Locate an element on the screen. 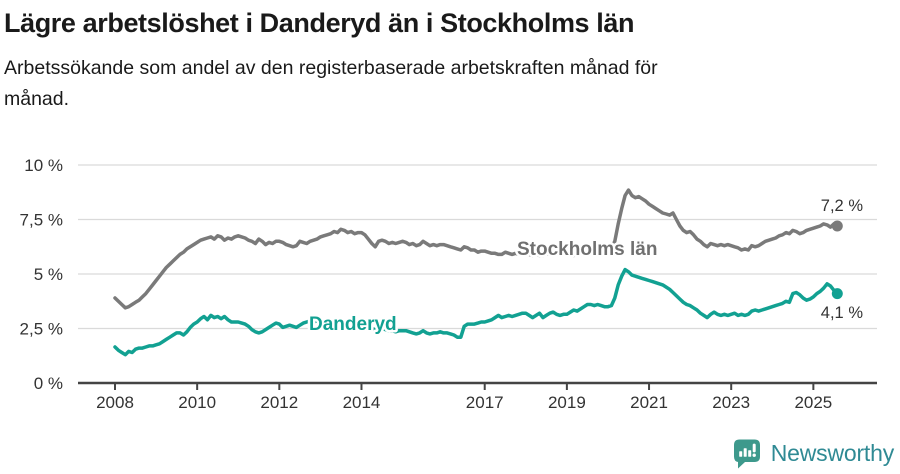 This screenshot has height=474, width=900. y-tick-label: 10 % is located at coordinates (43, 165).